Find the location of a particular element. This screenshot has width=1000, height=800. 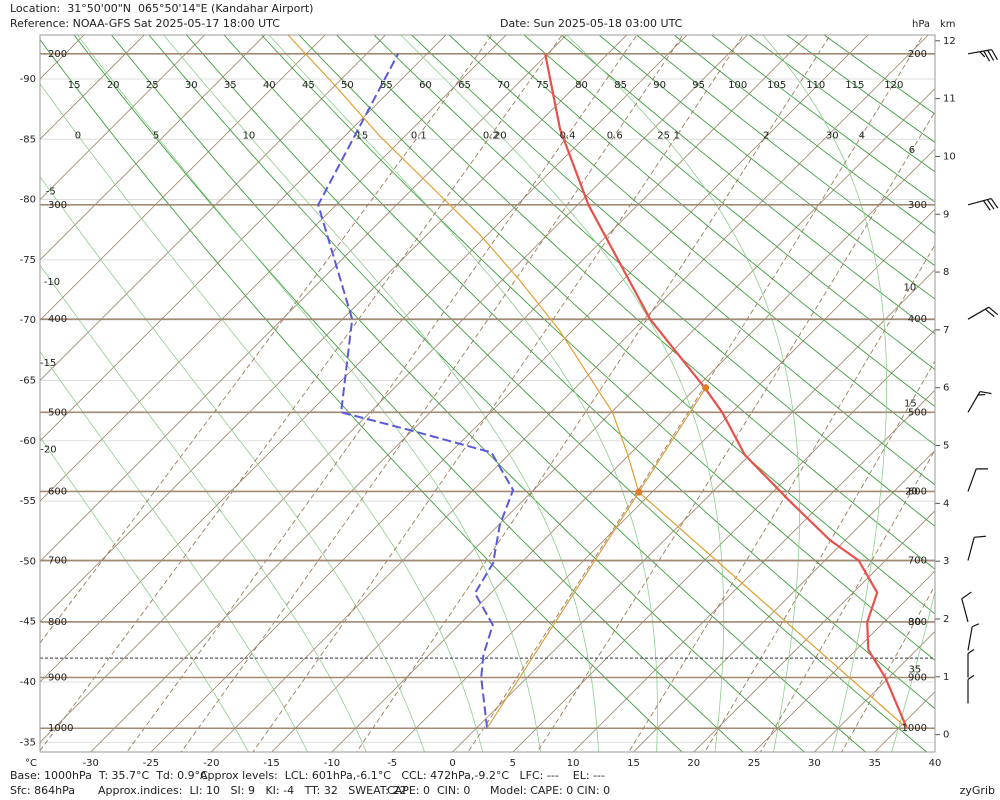

dry-adiabat-label: 15 is located at coordinates (74, 85).